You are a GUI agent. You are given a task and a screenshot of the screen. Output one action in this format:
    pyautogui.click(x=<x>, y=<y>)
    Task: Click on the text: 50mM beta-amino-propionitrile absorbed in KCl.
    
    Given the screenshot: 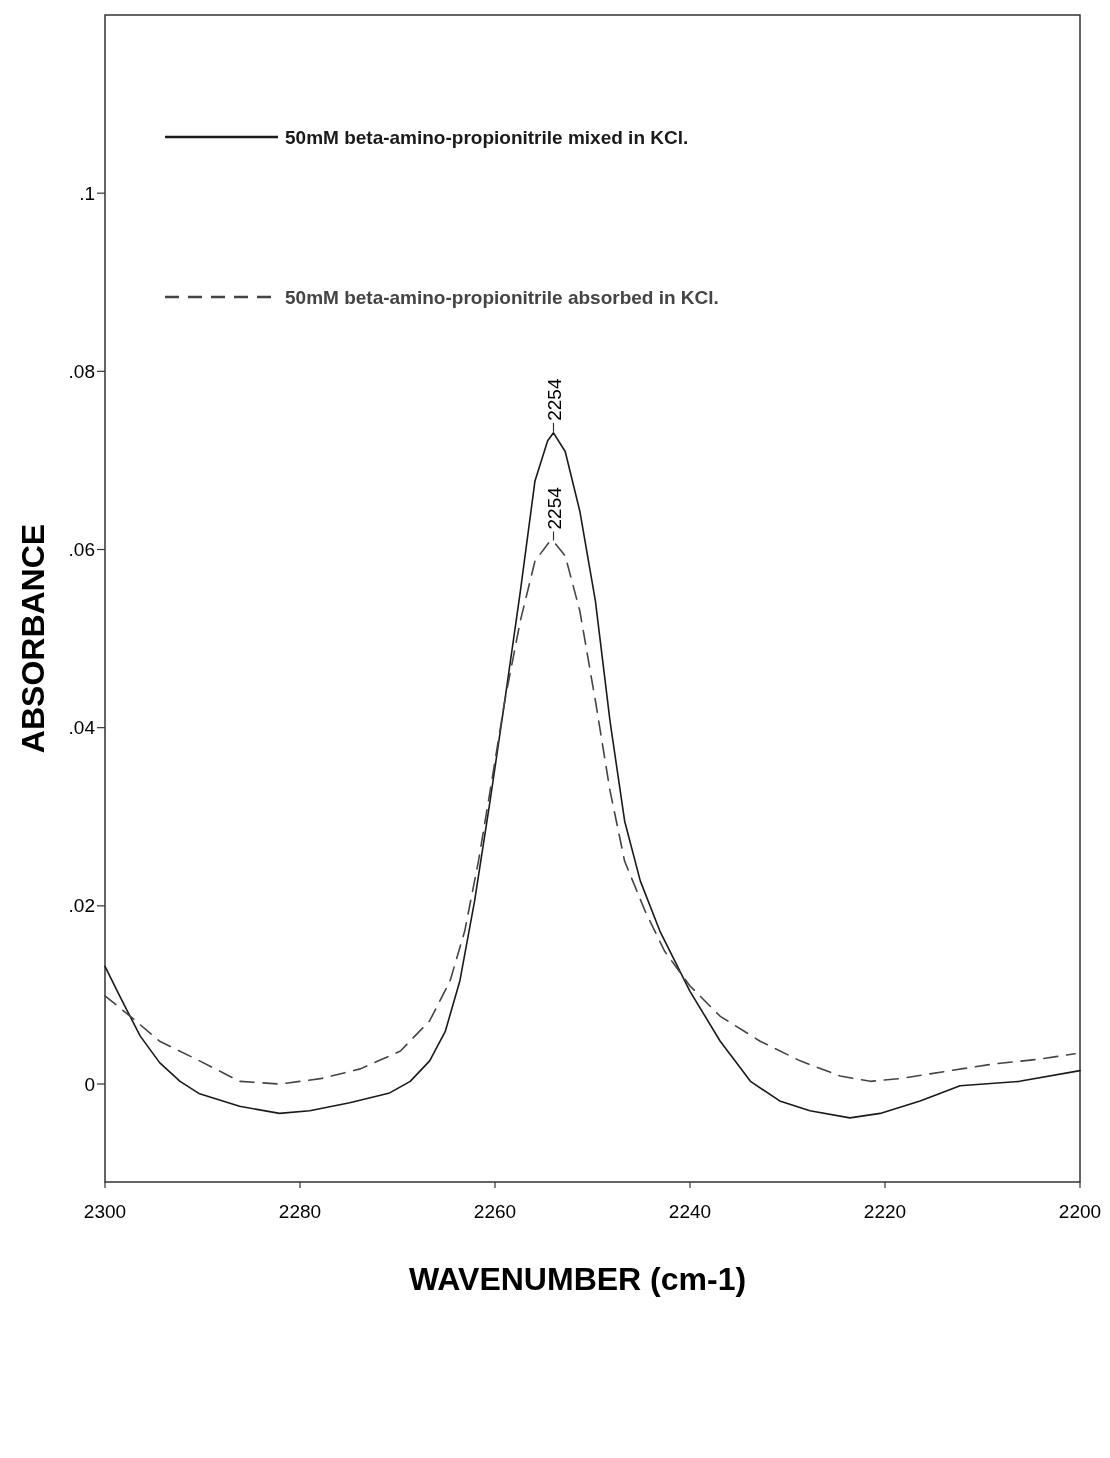 What is the action you would take?
    pyautogui.click(x=502, y=297)
    